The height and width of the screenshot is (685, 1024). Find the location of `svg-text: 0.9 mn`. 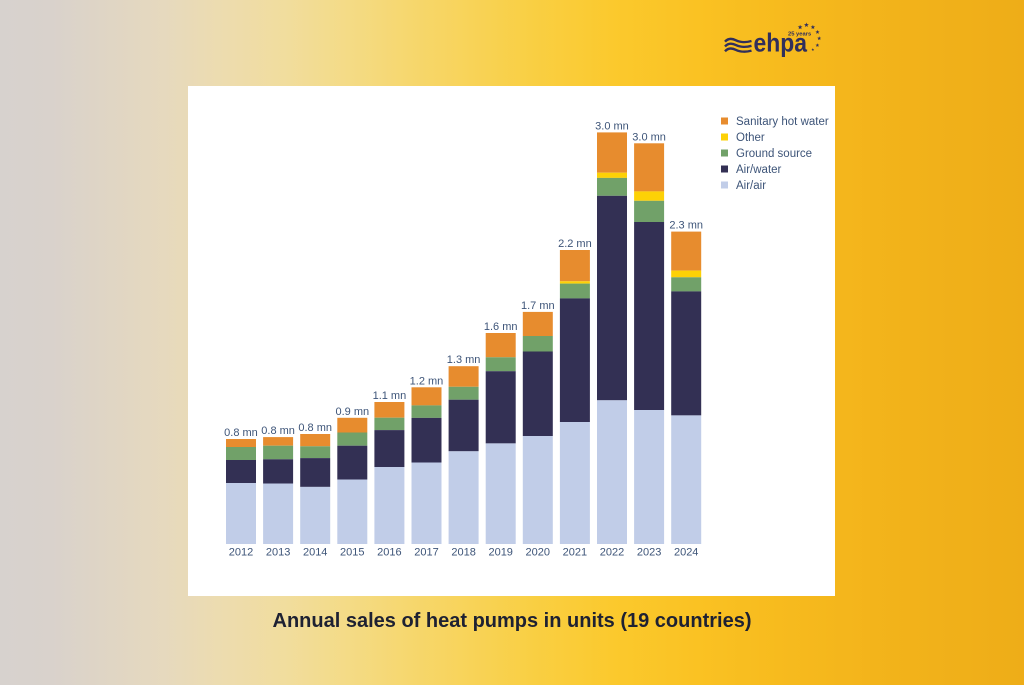

svg-text: 0.9 mn is located at coordinates (352, 412).